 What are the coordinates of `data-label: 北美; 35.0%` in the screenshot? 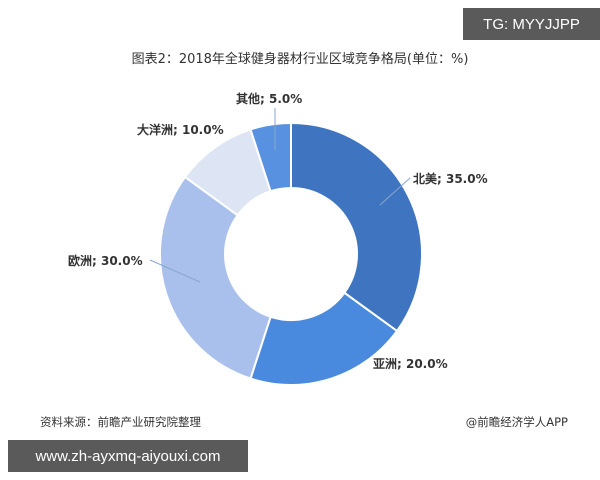 It's located at (450, 178).